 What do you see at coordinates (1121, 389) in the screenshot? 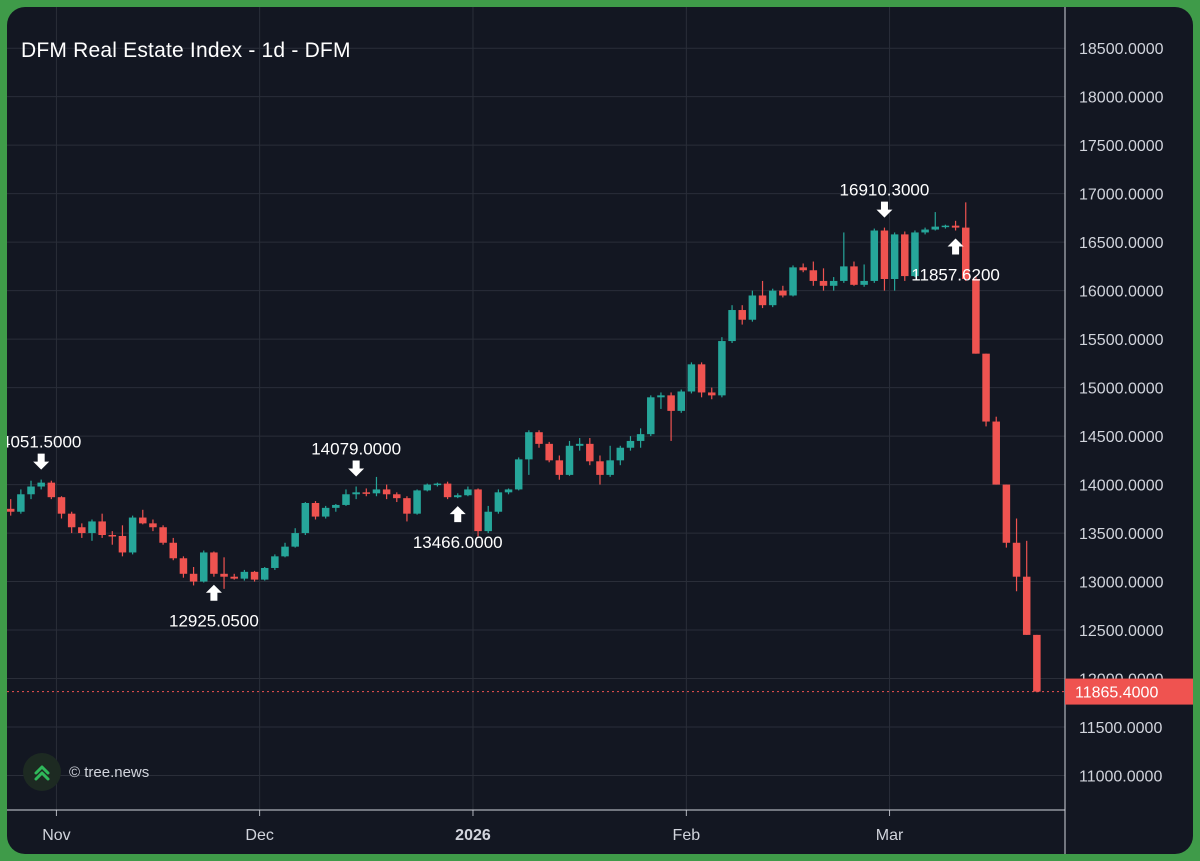
I see `y-tick-label: 15000.0000` at bounding box center [1121, 389].